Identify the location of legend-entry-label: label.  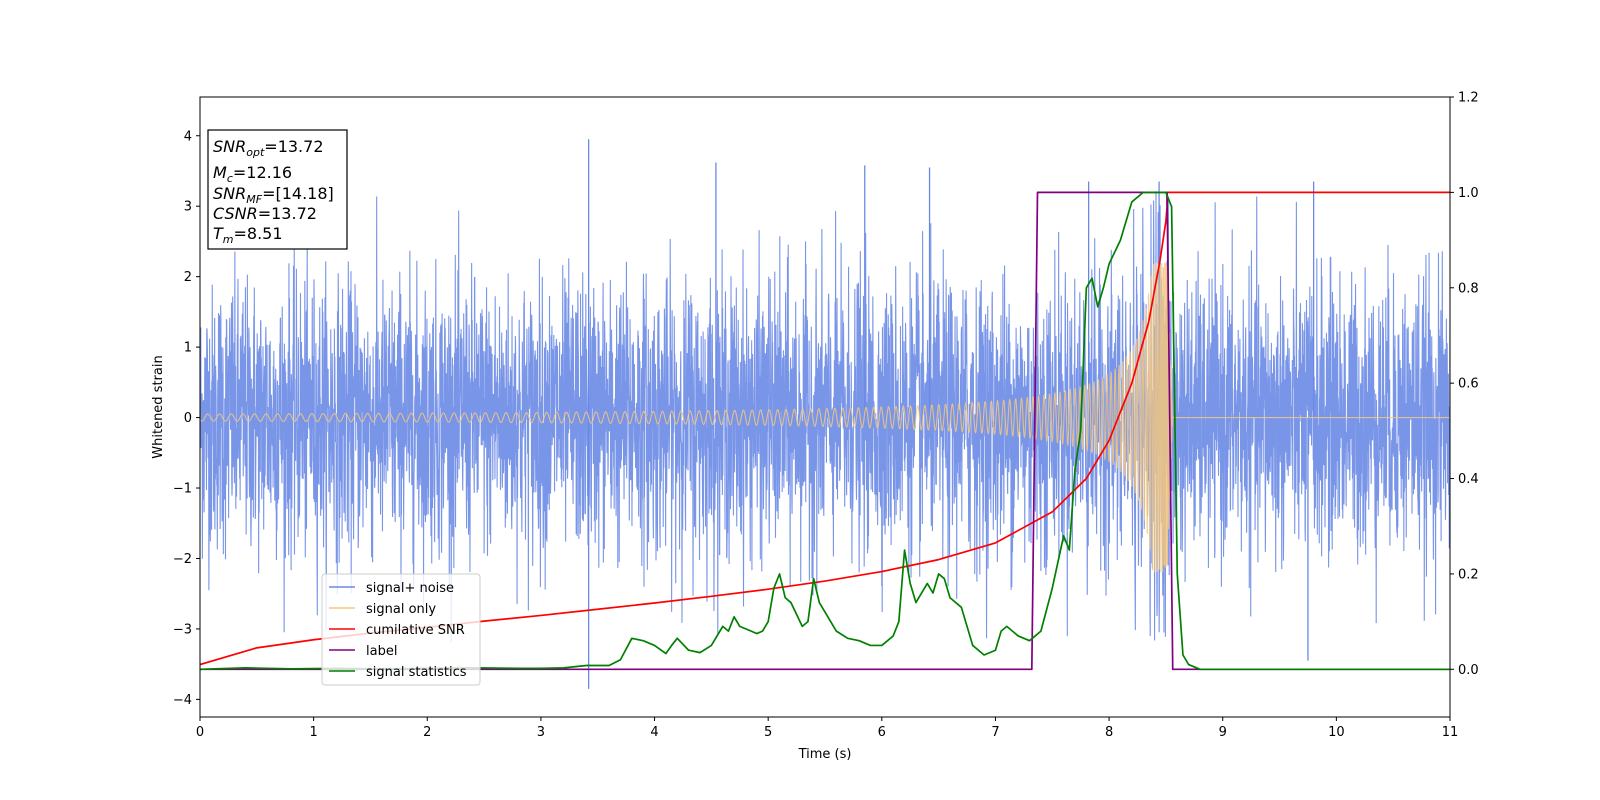
(363, 651).